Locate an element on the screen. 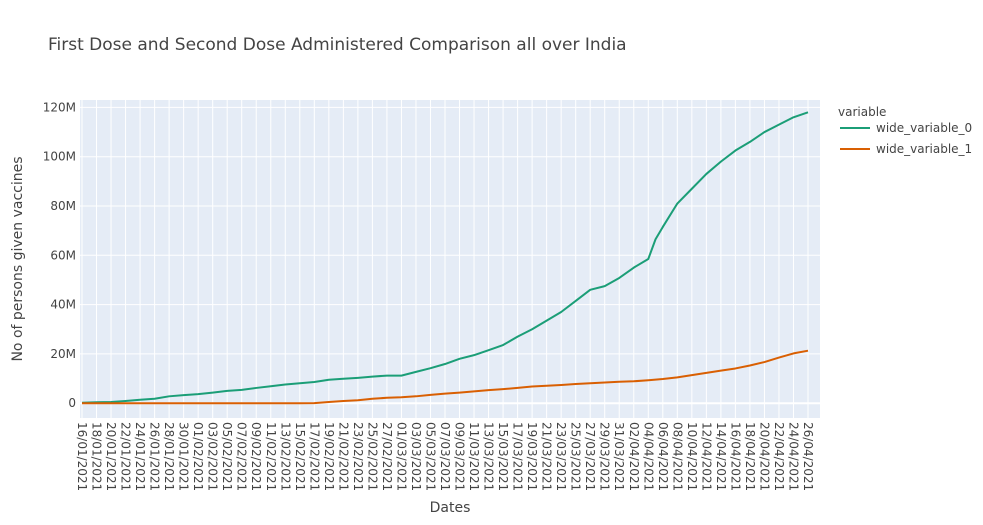  x-tick-label: 03/03/2021 is located at coordinates (416, 456).